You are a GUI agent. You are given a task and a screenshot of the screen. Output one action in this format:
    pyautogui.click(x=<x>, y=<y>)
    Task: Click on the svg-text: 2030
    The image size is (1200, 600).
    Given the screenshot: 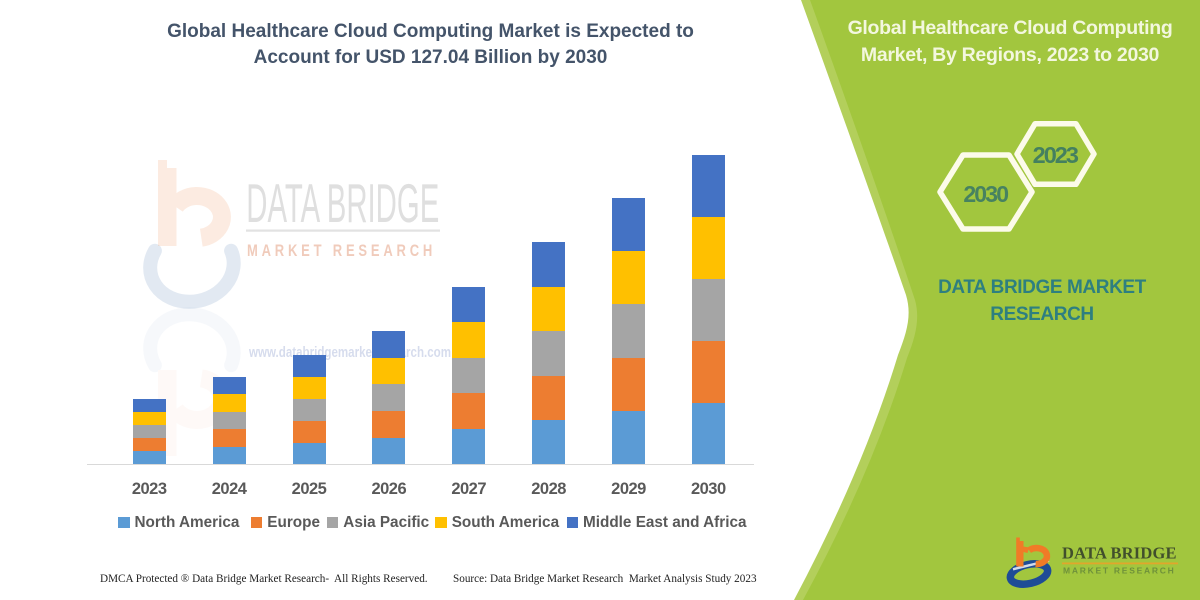 What is the action you would take?
    pyautogui.click(x=985, y=194)
    